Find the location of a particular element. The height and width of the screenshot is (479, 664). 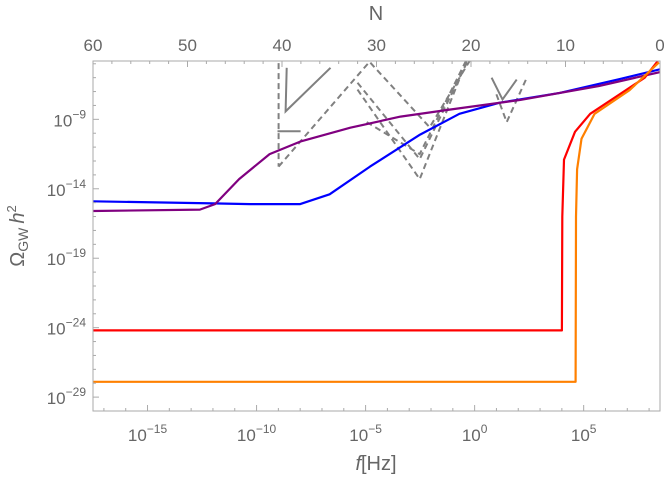

x-tick-label: 10⁵ is located at coordinates (584, 433).